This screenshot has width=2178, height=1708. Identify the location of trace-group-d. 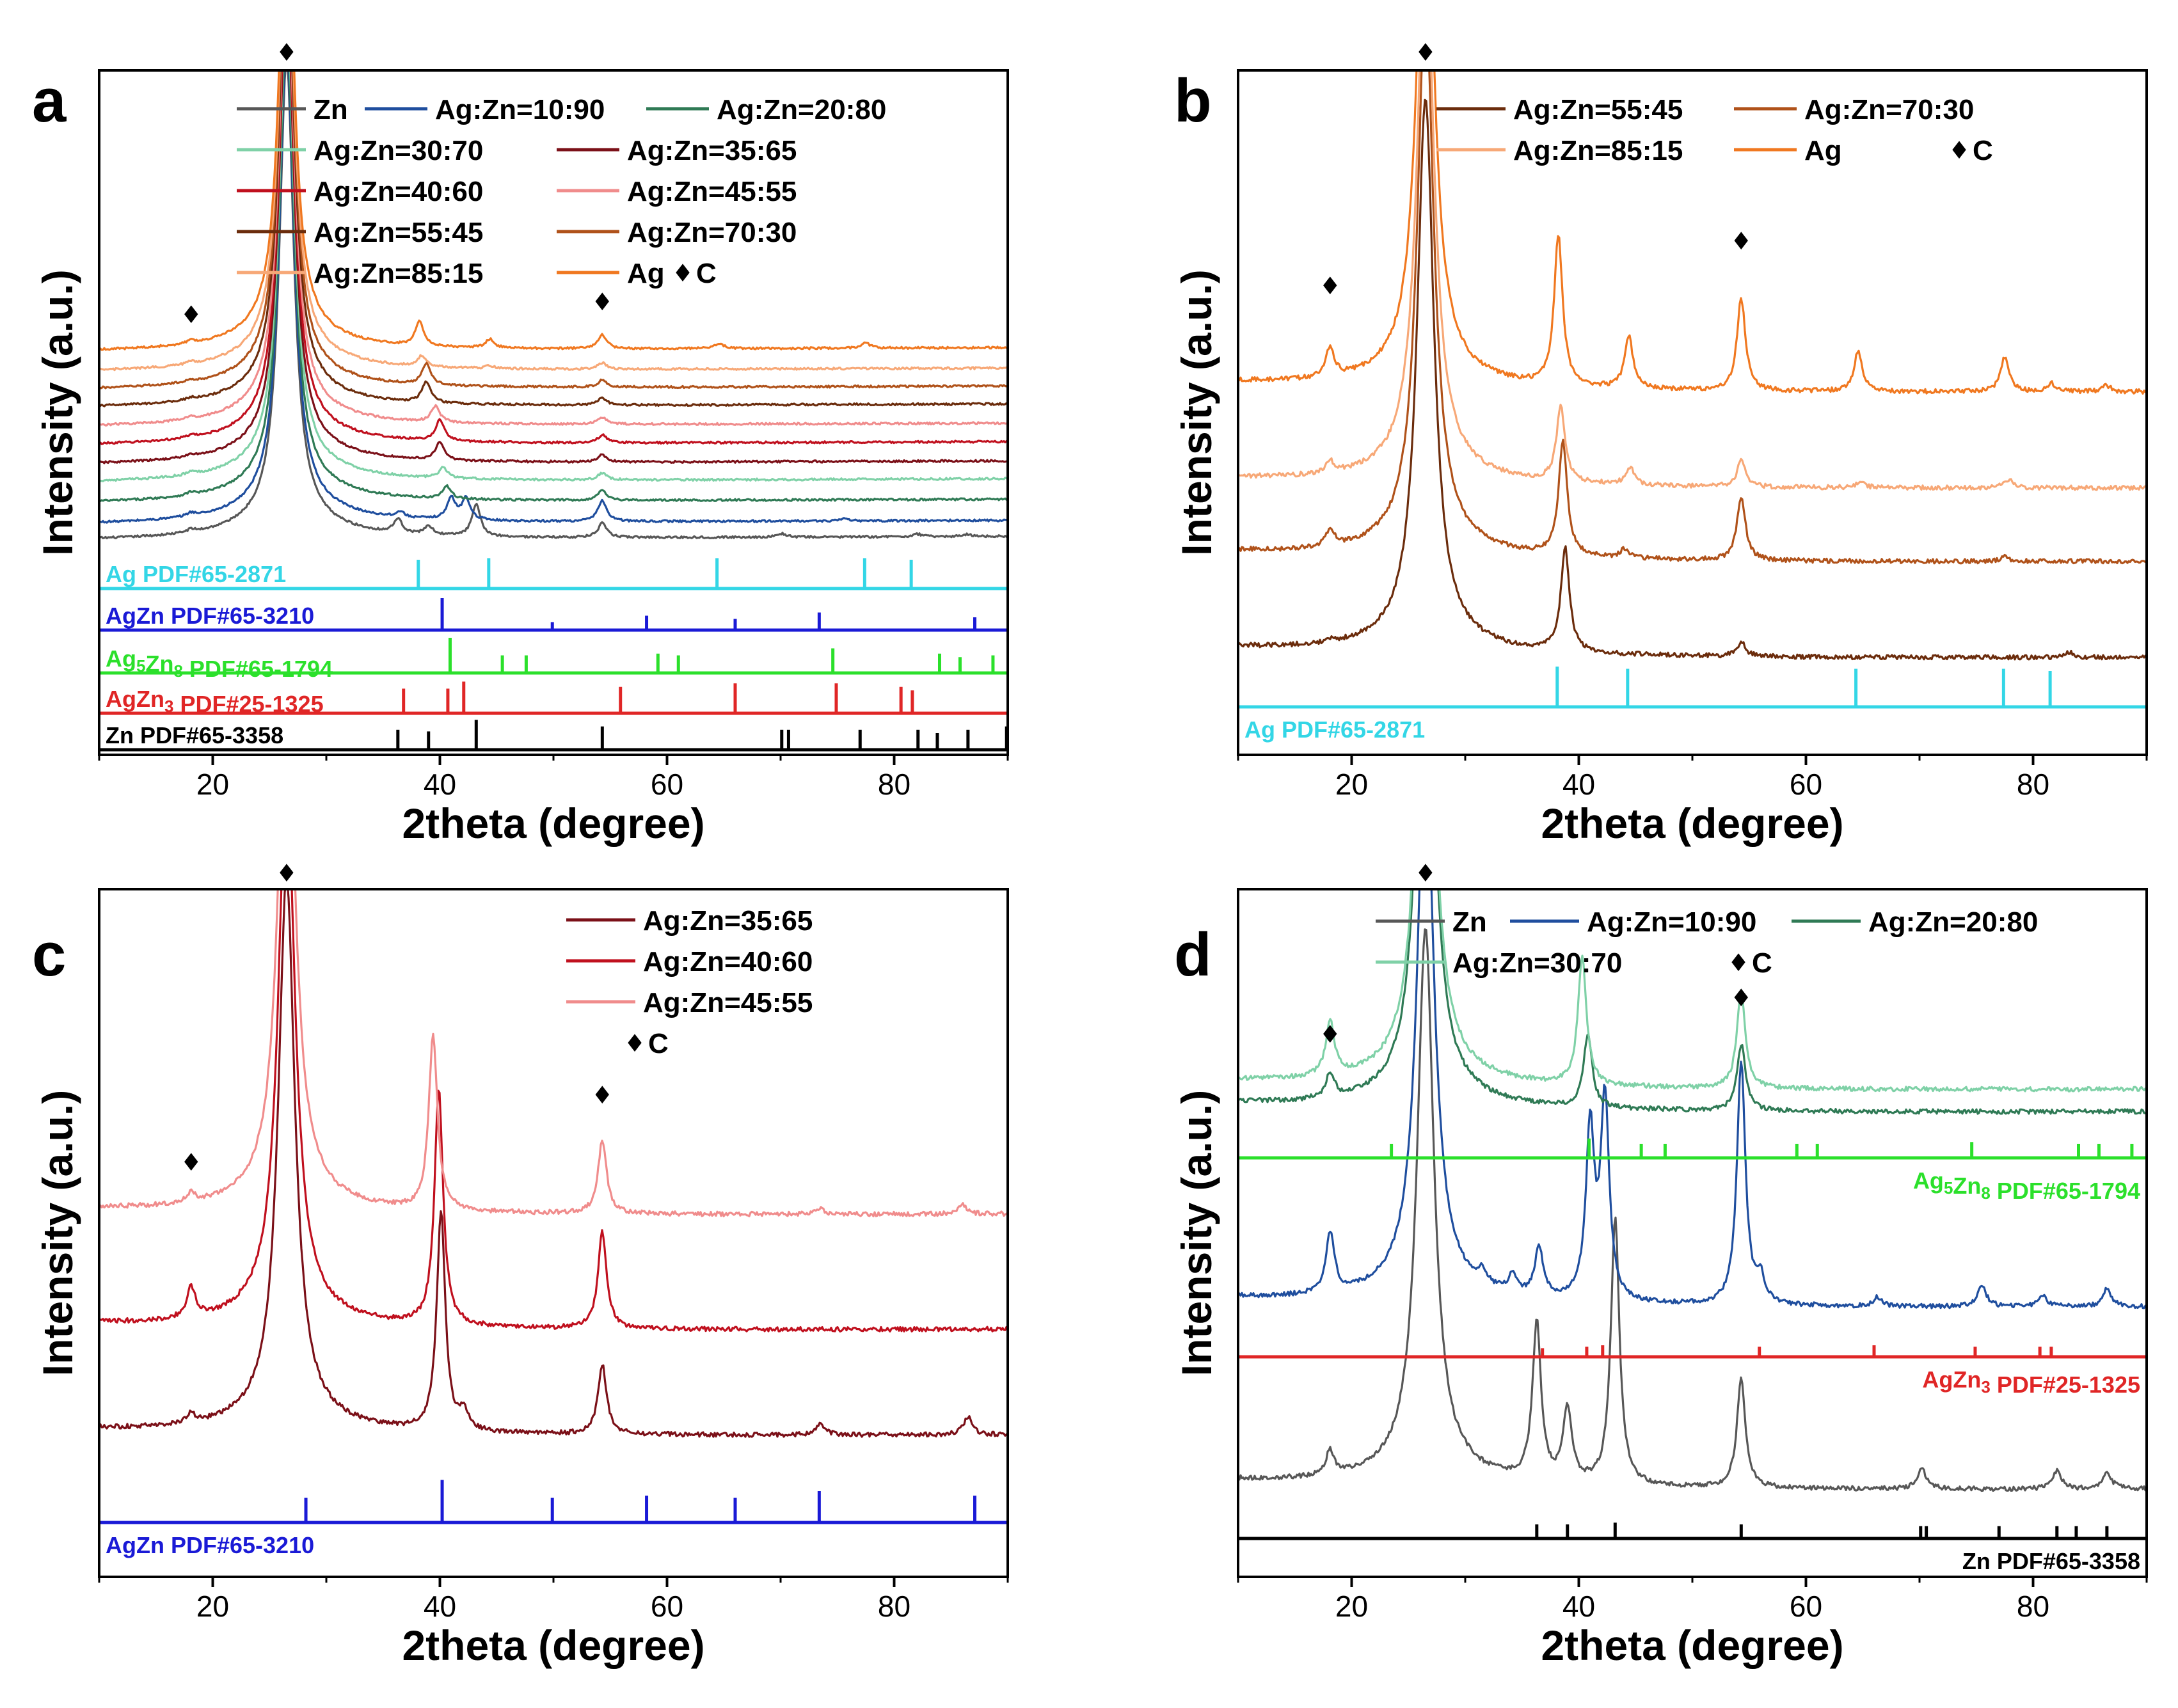
(1692, 1191).